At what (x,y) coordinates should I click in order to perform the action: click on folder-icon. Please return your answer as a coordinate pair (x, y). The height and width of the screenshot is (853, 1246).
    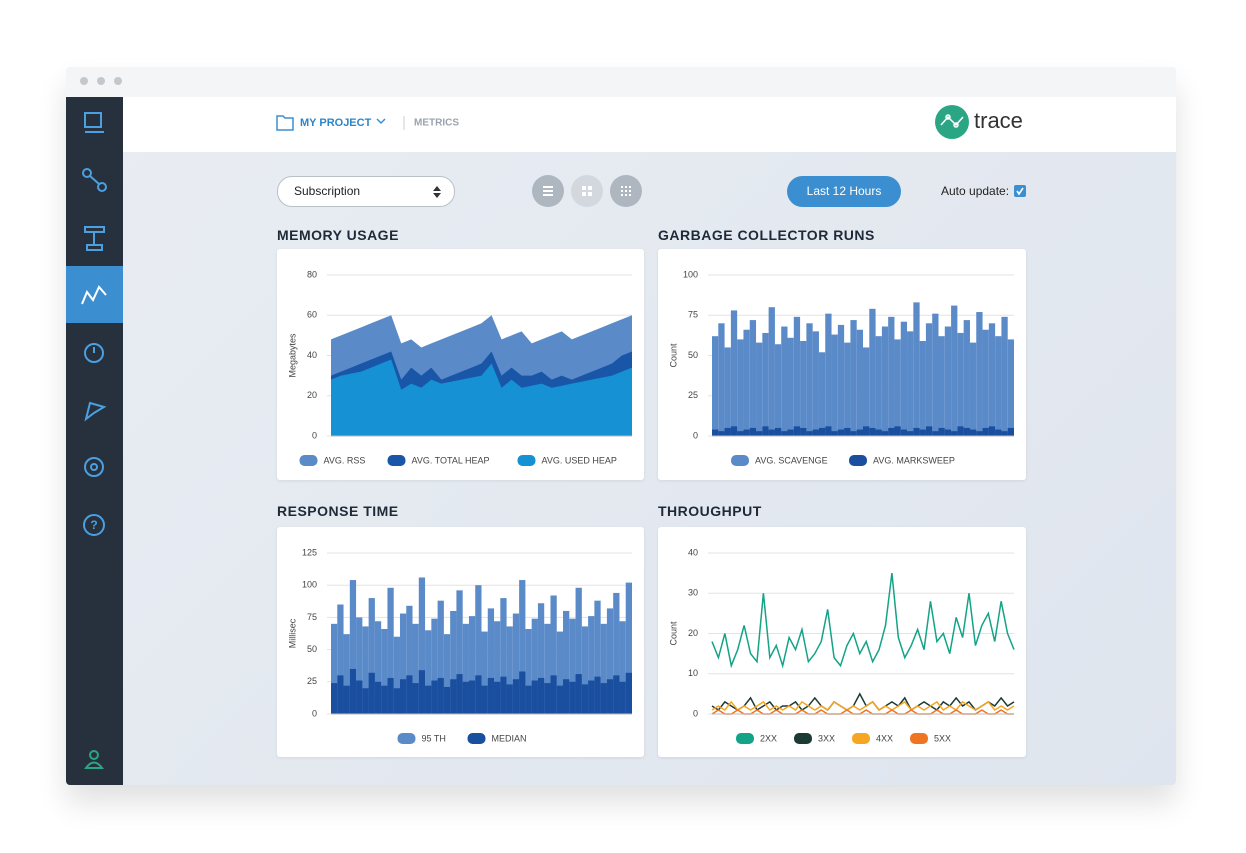
    Looking at the image, I should click on (285, 123).